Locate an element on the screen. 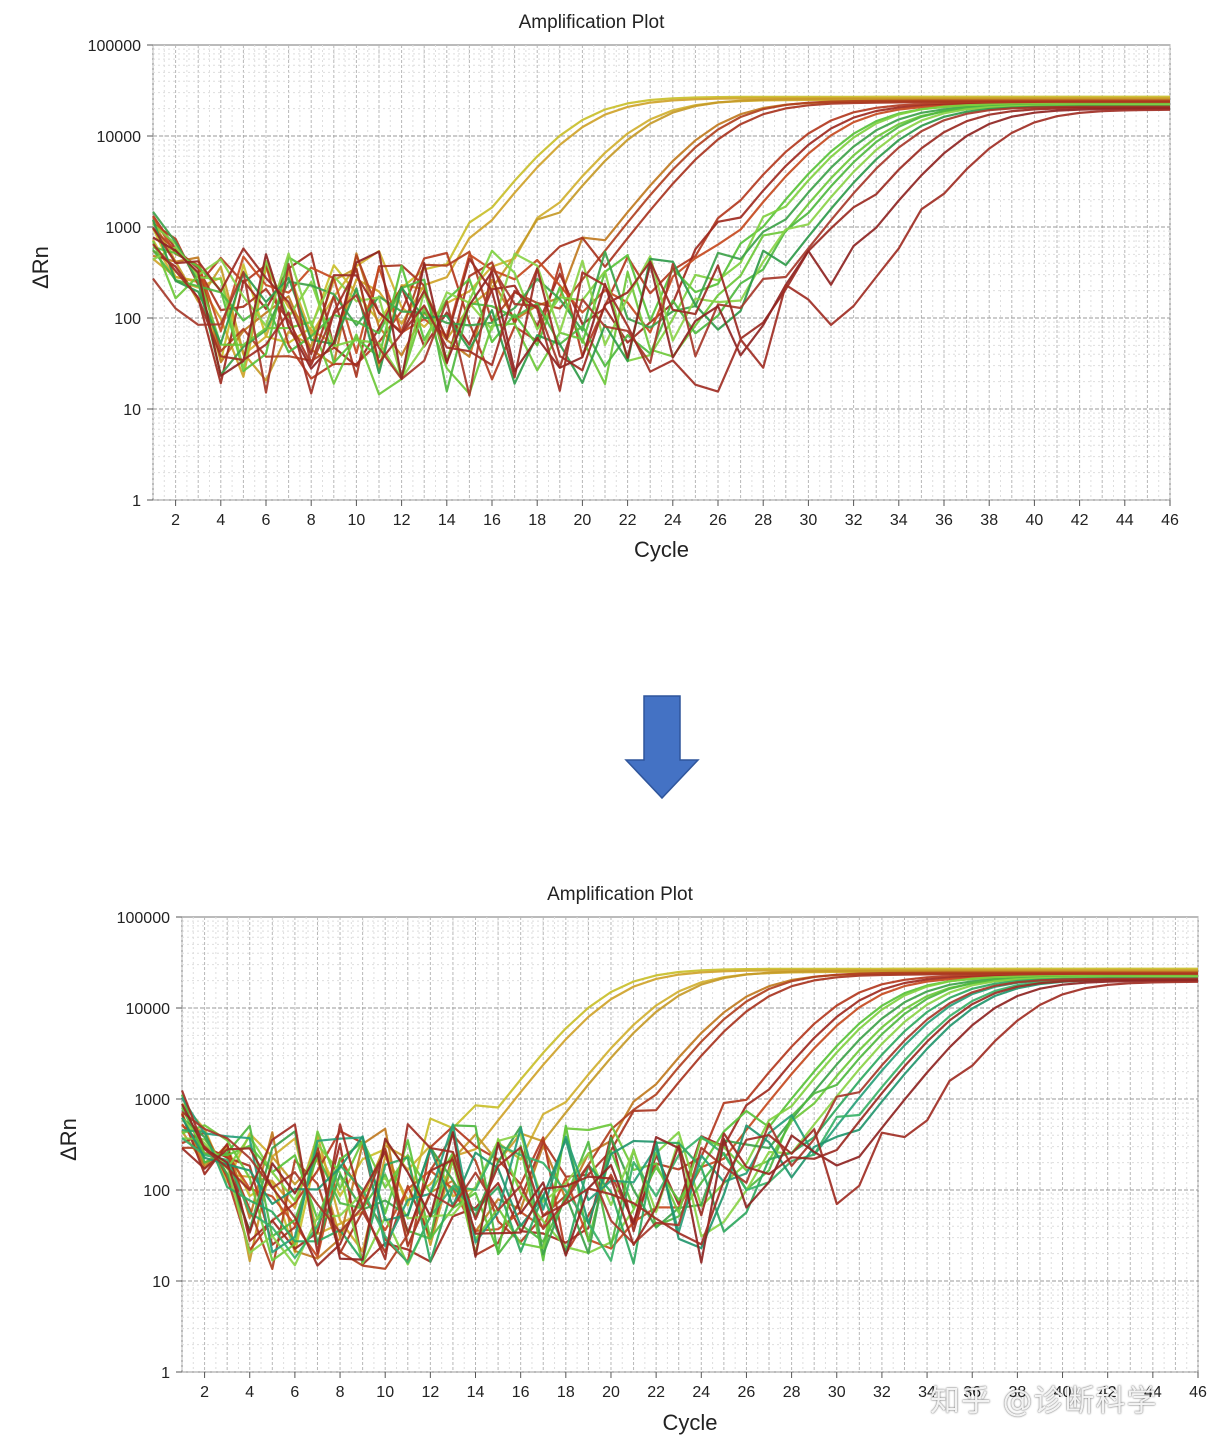  transition-arrow is located at coordinates (611, 750).